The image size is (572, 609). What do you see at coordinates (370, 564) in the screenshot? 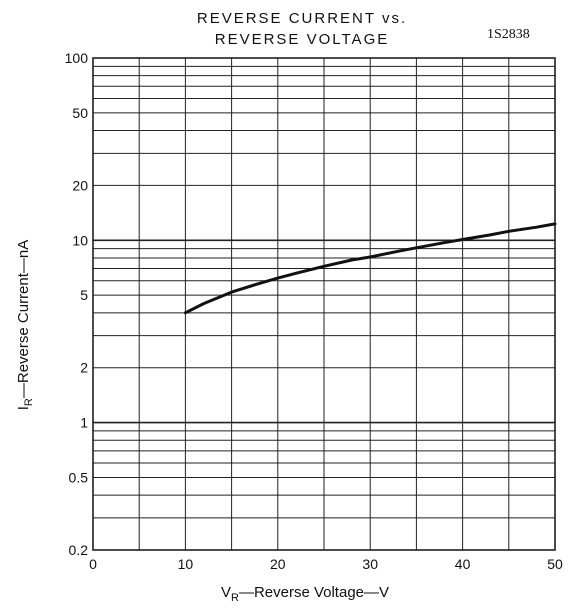
I see `x-tick-label: 30` at bounding box center [370, 564].